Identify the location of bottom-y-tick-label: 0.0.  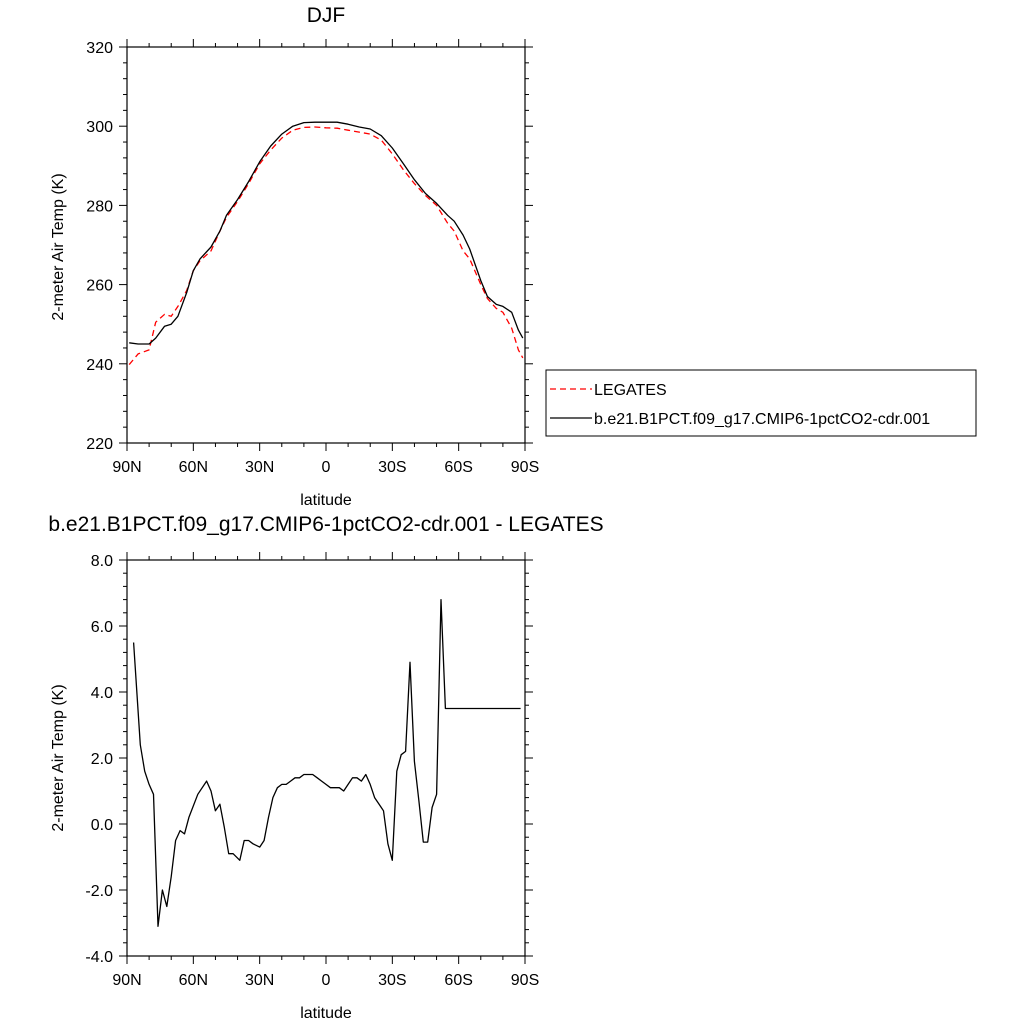
(102, 825).